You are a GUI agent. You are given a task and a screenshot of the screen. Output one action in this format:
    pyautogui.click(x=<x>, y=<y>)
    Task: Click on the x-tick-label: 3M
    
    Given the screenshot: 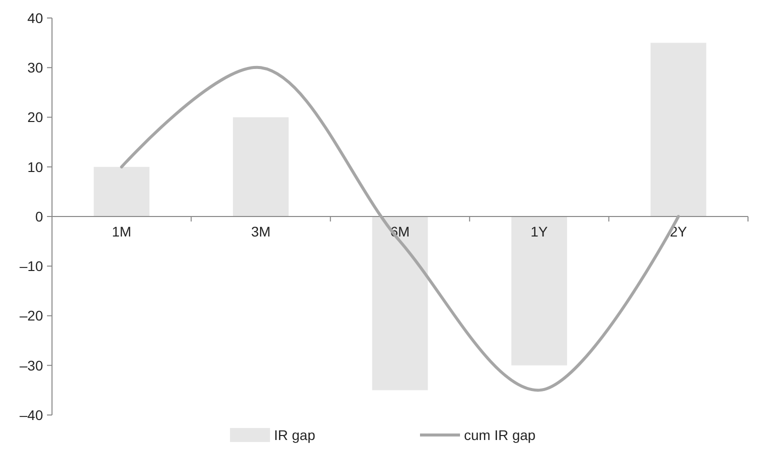 What is the action you would take?
    pyautogui.click(x=261, y=232)
    